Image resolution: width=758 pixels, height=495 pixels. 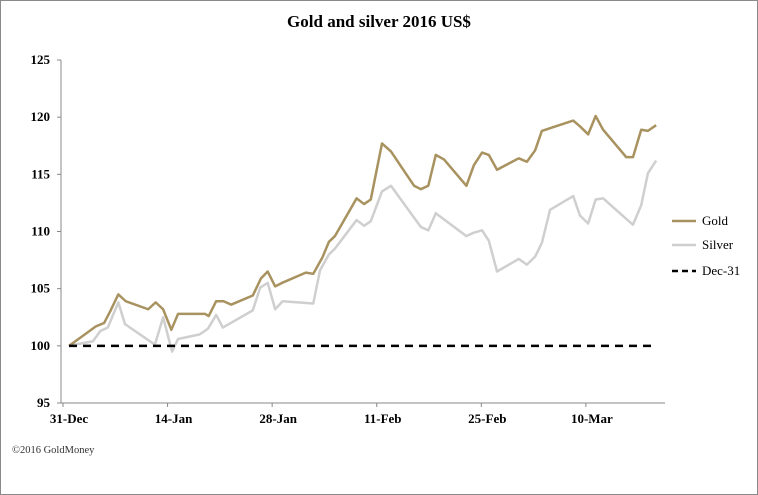 I want to click on y-tick-label: 100, so click(x=41, y=345).